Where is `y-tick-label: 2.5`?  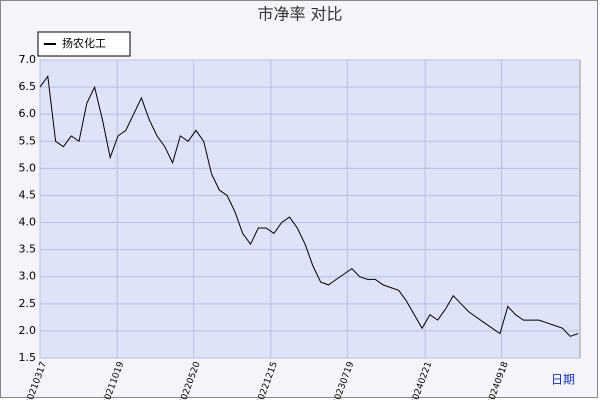
y-tick-label: 2.5 is located at coordinates (28, 303).